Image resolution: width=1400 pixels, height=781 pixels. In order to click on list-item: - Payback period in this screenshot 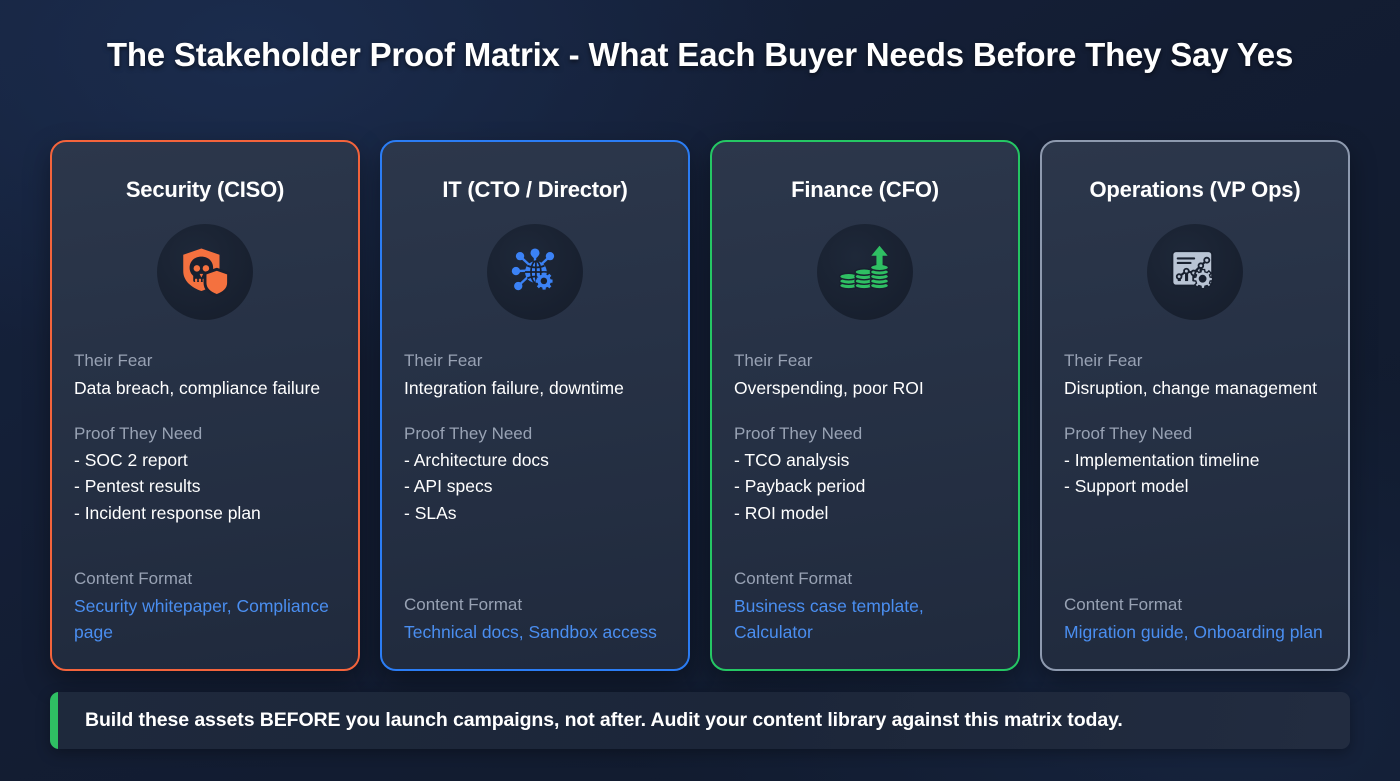, I will do `click(800, 486)`.